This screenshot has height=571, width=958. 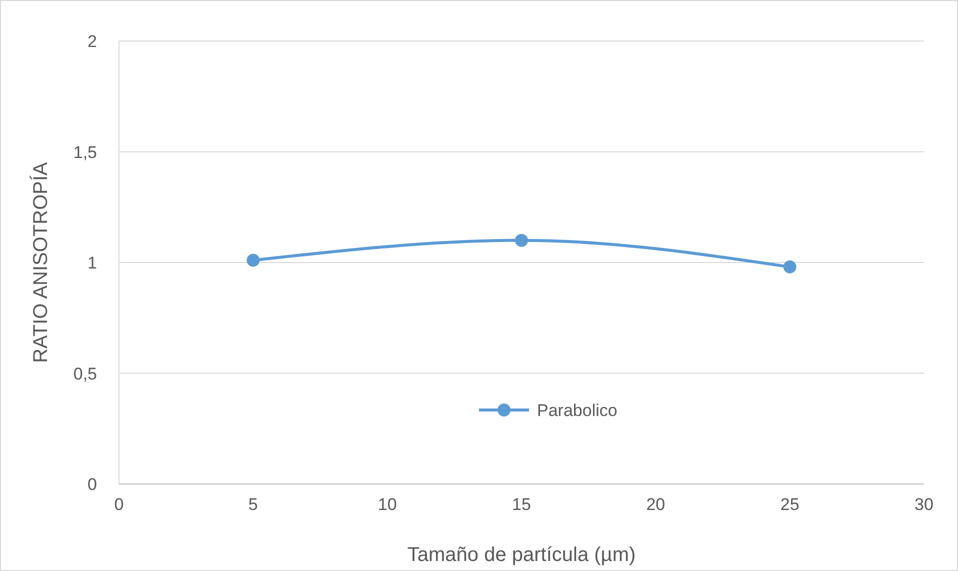 What do you see at coordinates (253, 504) in the screenshot?
I see `x-tick-label: 5` at bounding box center [253, 504].